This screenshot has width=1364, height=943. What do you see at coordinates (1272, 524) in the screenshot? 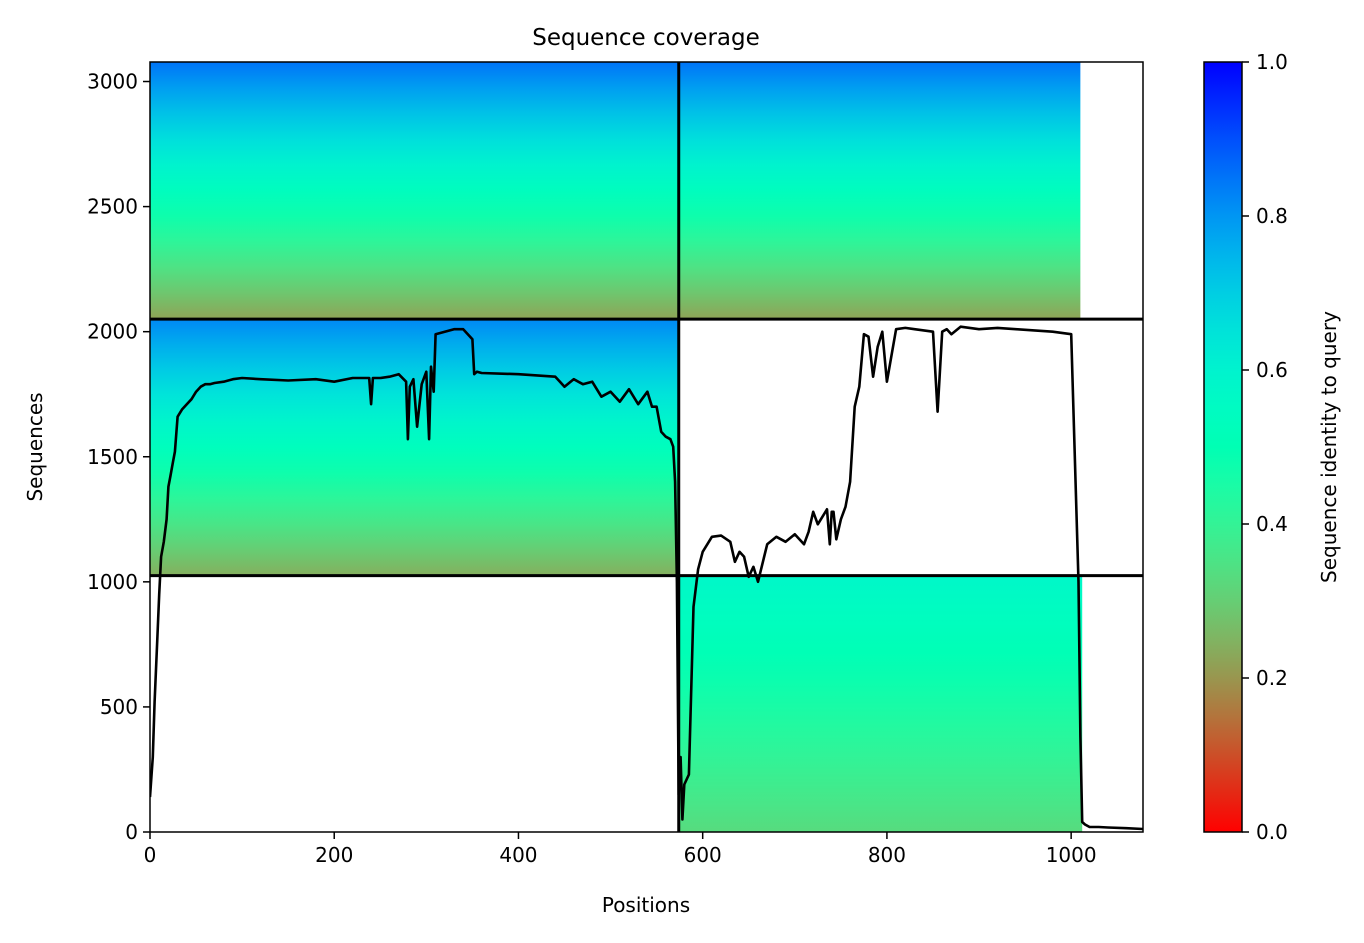
I see `colorbar-tick-label: 0.4` at bounding box center [1272, 524].